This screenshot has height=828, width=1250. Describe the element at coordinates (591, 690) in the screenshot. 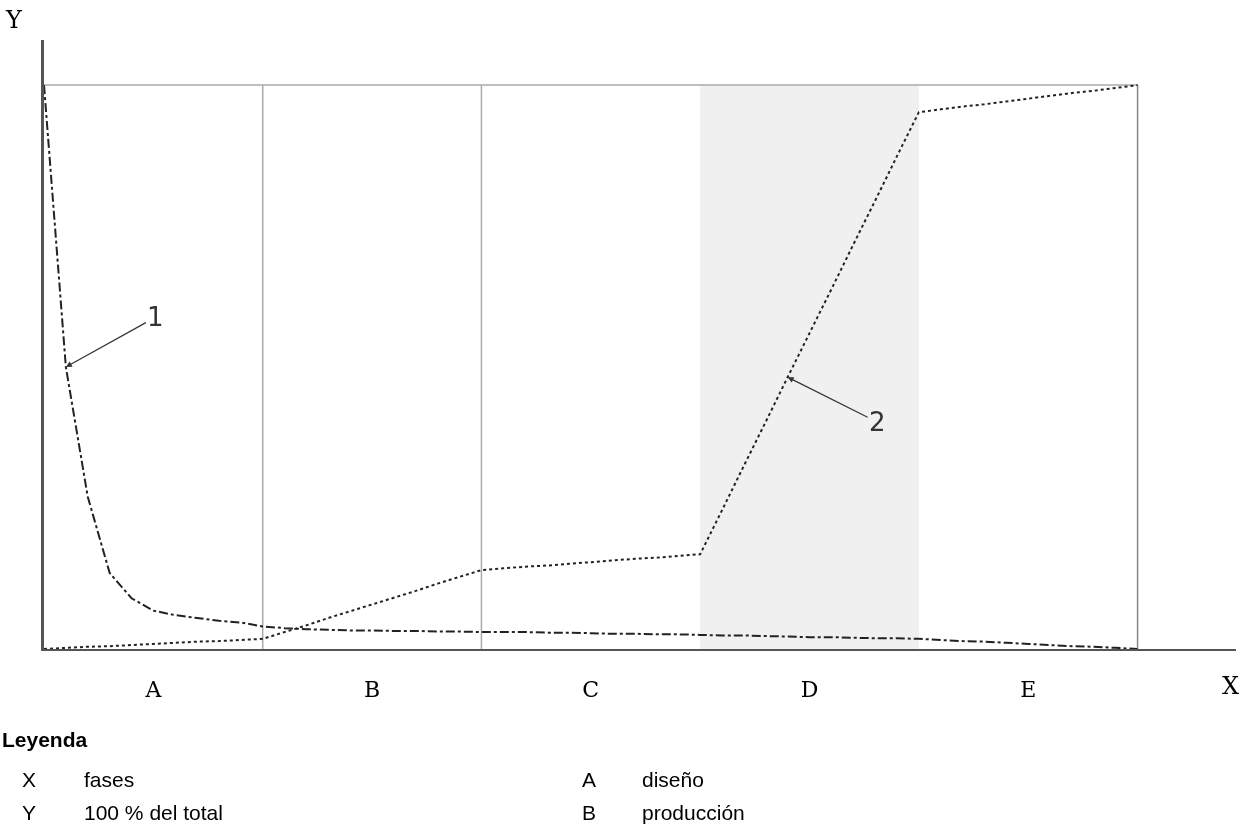

I see `x-tick-label: C` at that location.